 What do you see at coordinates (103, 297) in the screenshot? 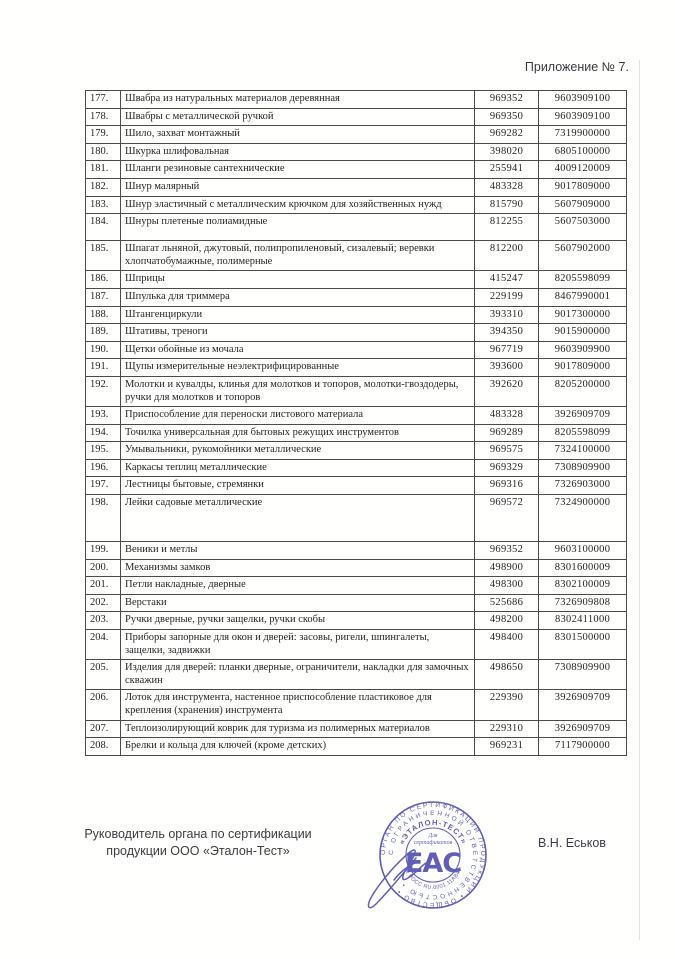
I see `row-number: 187.` at bounding box center [103, 297].